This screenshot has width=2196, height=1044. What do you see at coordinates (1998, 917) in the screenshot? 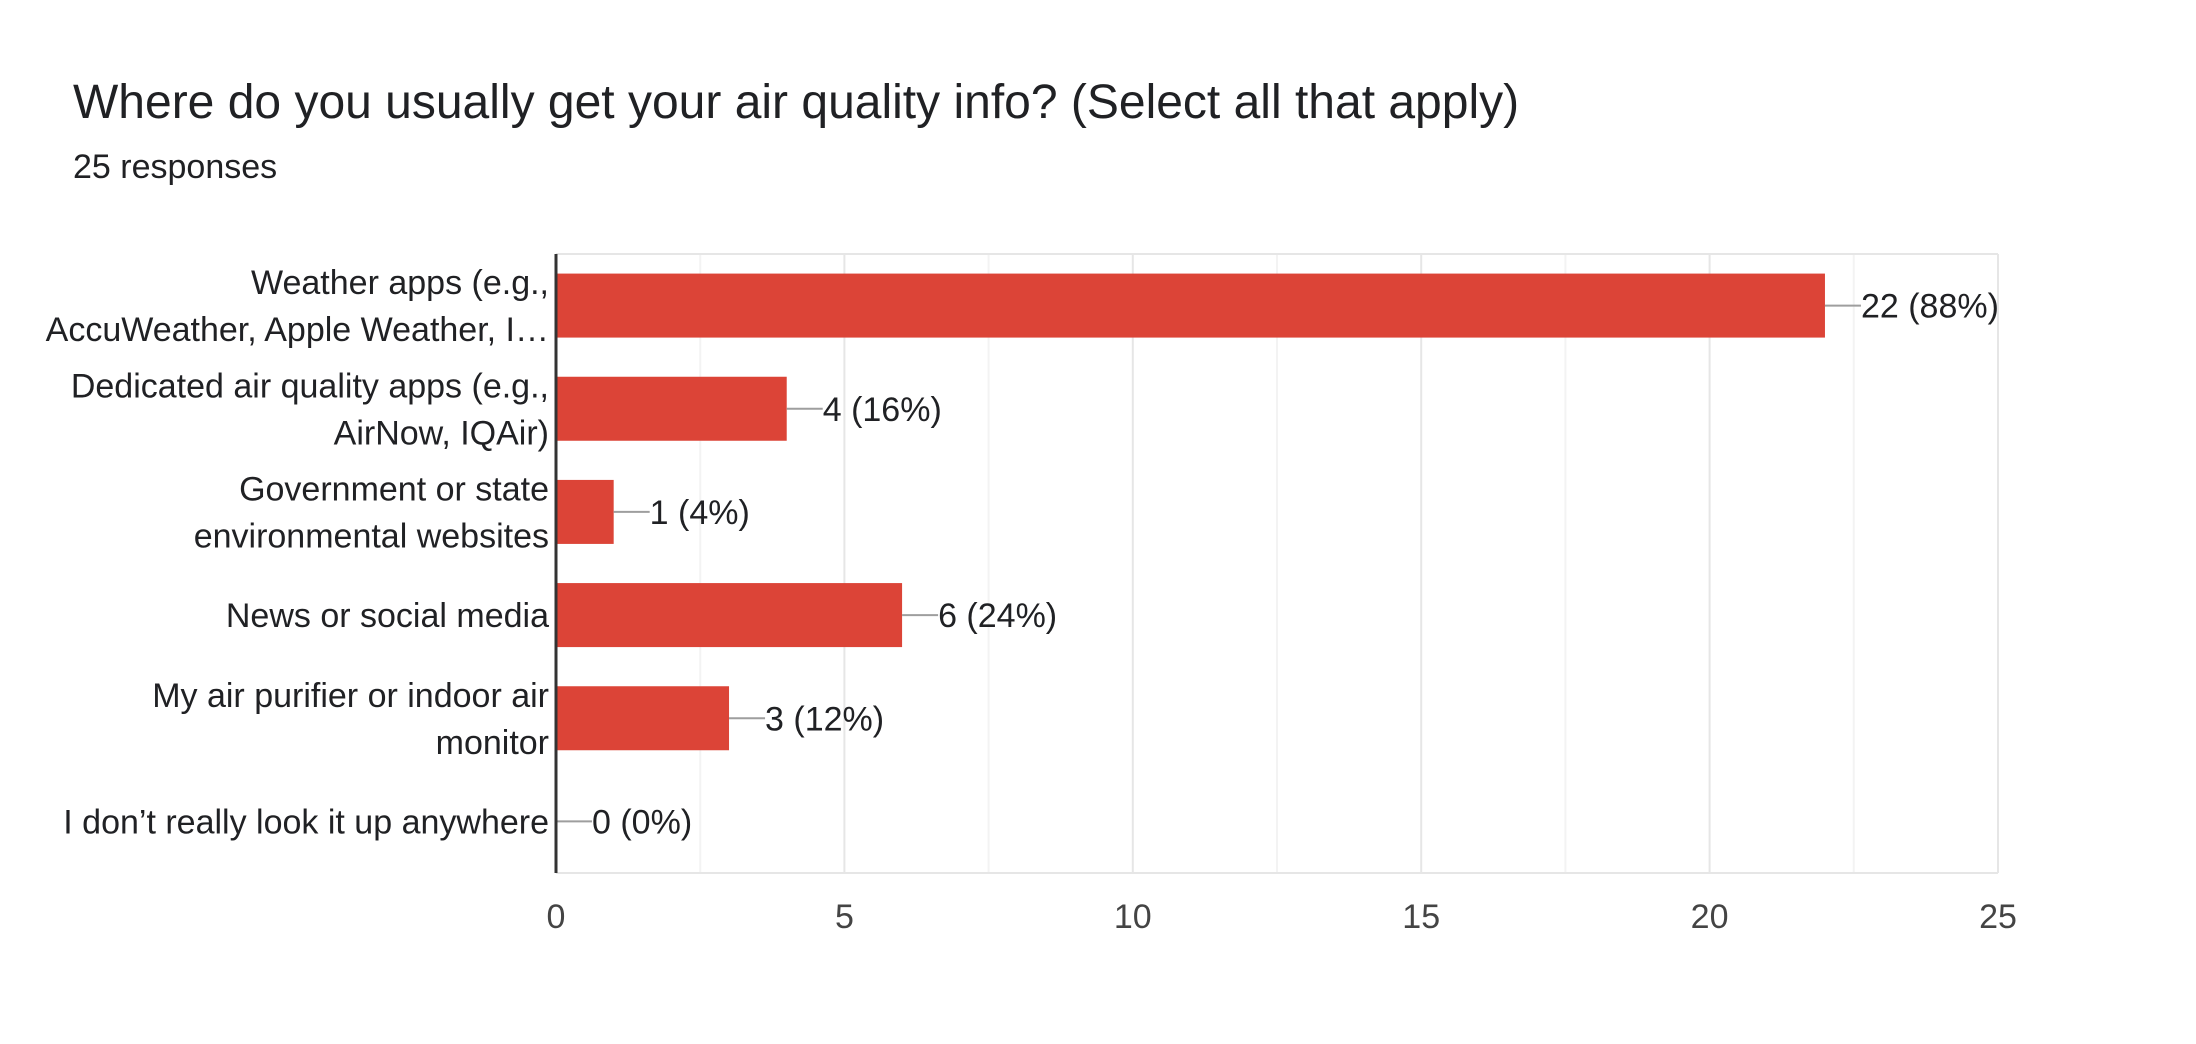
I see `x-tick-label: 25` at bounding box center [1998, 917].